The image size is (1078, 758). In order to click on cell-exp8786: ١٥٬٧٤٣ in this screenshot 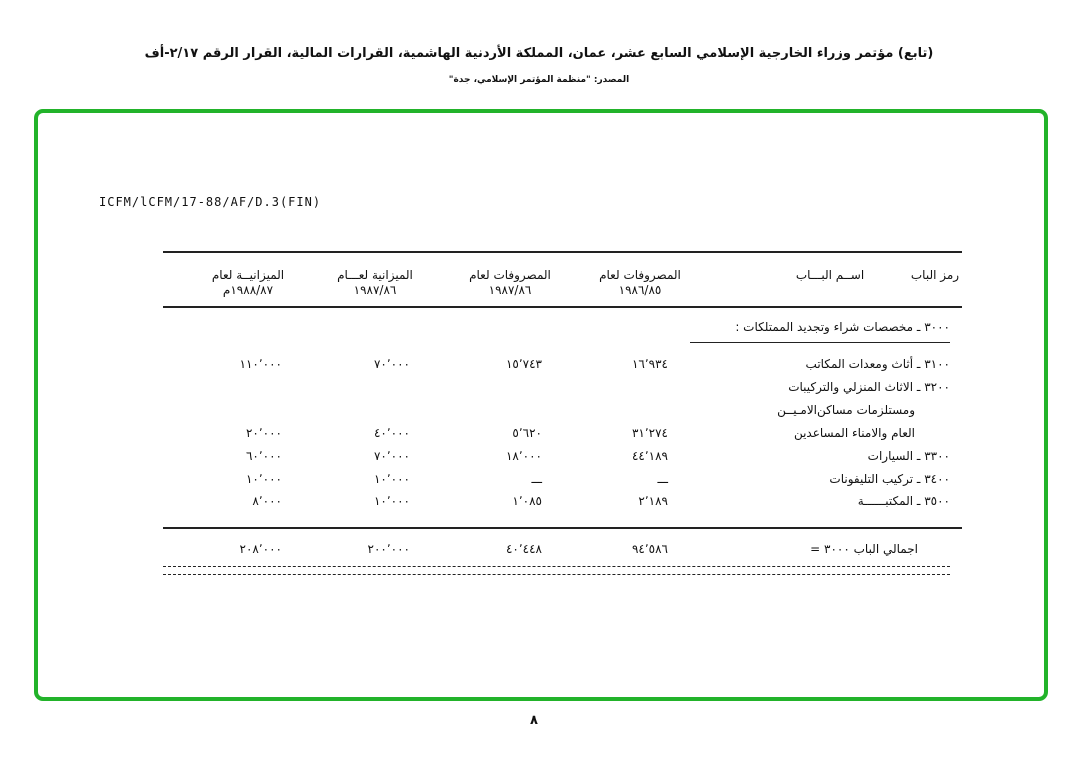, I will do `click(523, 364)`.